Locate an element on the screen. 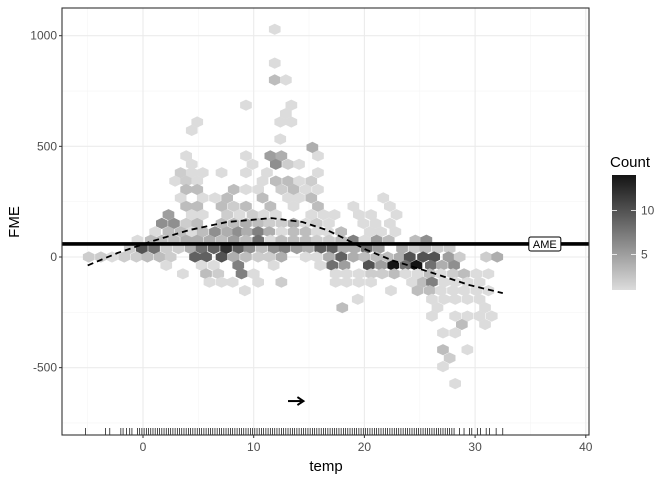 Image resolution: width=672 pixels, height=485 pixels. y-tick-label: 0 is located at coordinates (53, 257).